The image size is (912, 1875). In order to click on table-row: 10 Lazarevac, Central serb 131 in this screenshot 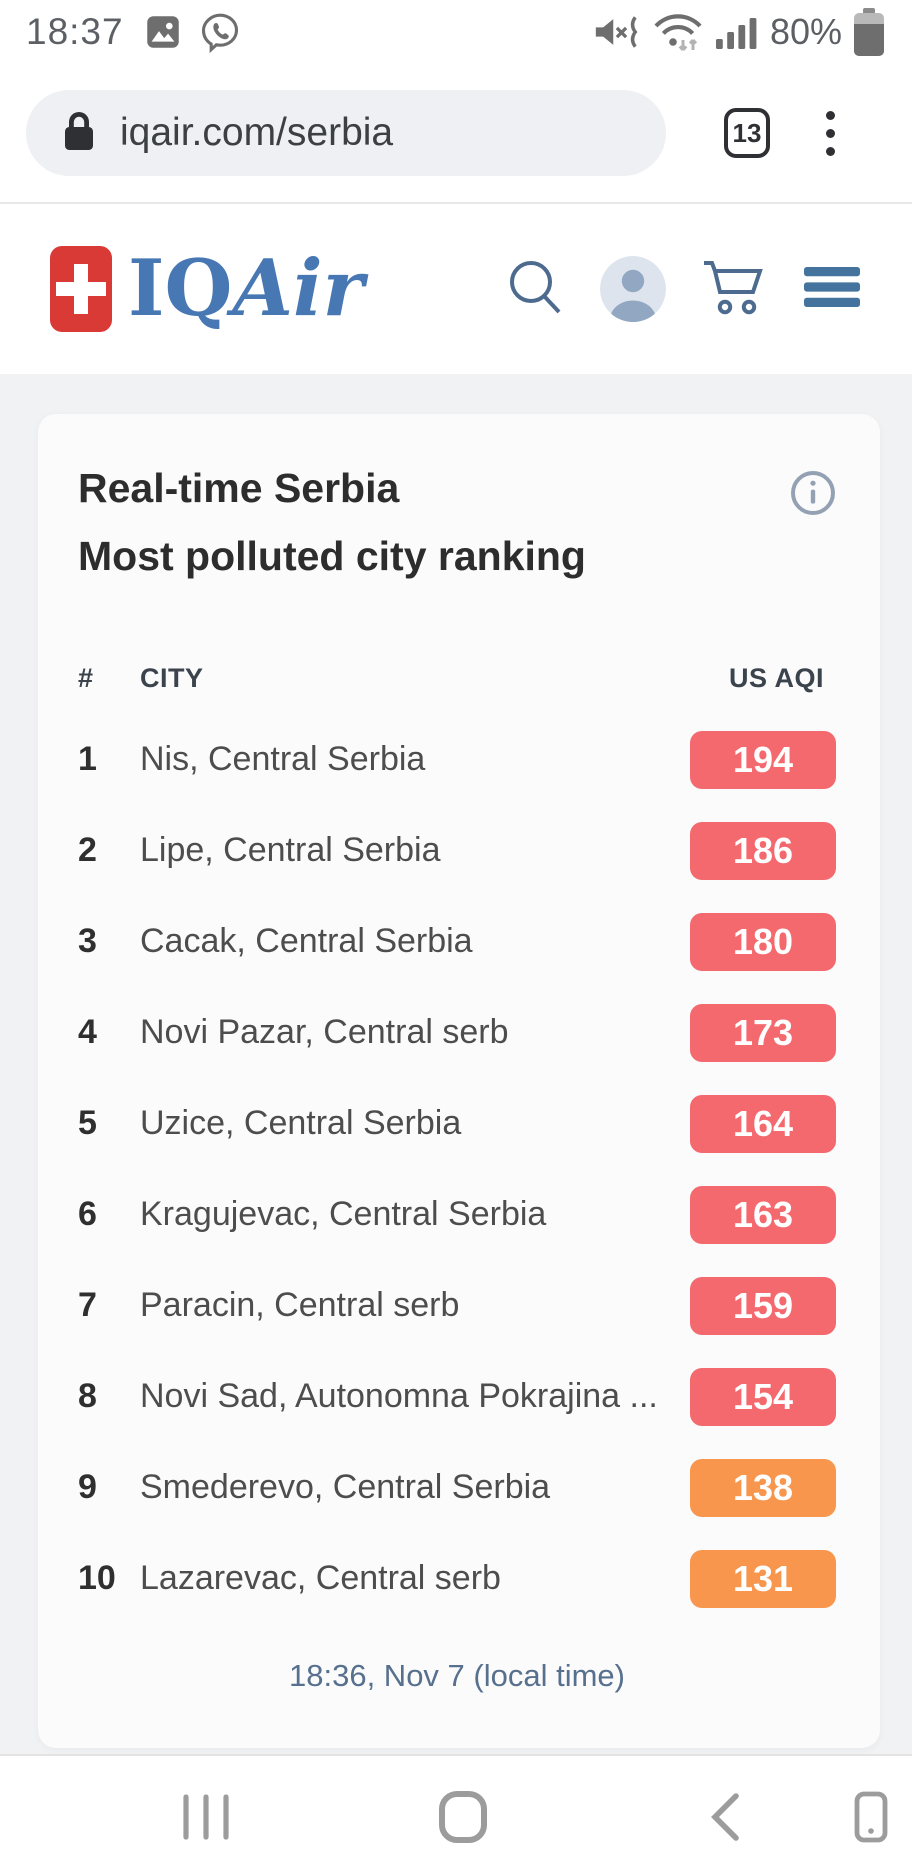, I will do `click(457, 1578)`.